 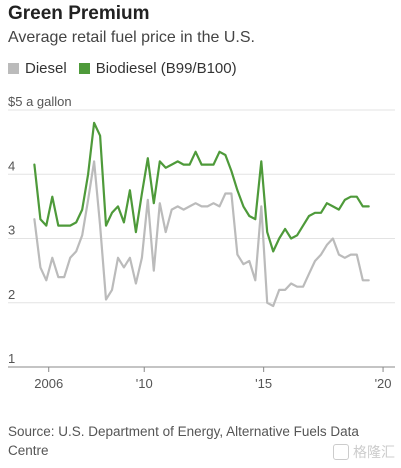 What do you see at coordinates (84, 68) in the screenshot?
I see `legend-swatch-biodiesel` at bounding box center [84, 68].